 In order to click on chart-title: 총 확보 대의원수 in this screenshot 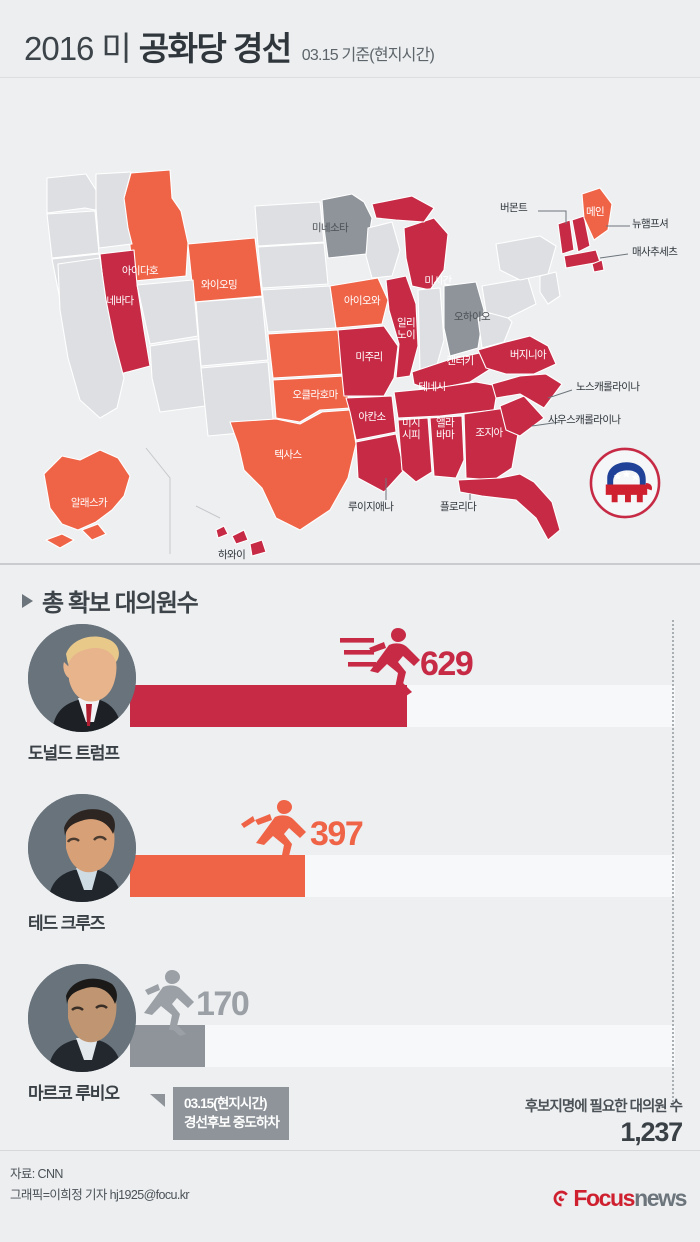, I will do `click(120, 603)`.